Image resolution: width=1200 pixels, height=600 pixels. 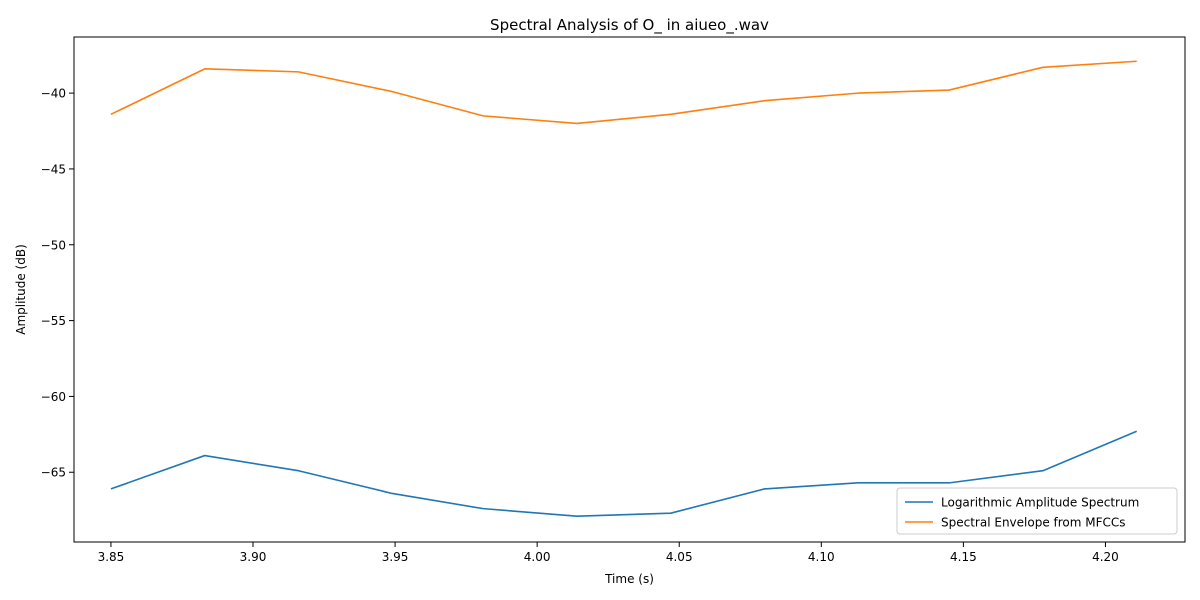 What do you see at coordinates (53, 397) in the screenshot?
I see `y-tick-label: −60` at bounding box center [53, 397].